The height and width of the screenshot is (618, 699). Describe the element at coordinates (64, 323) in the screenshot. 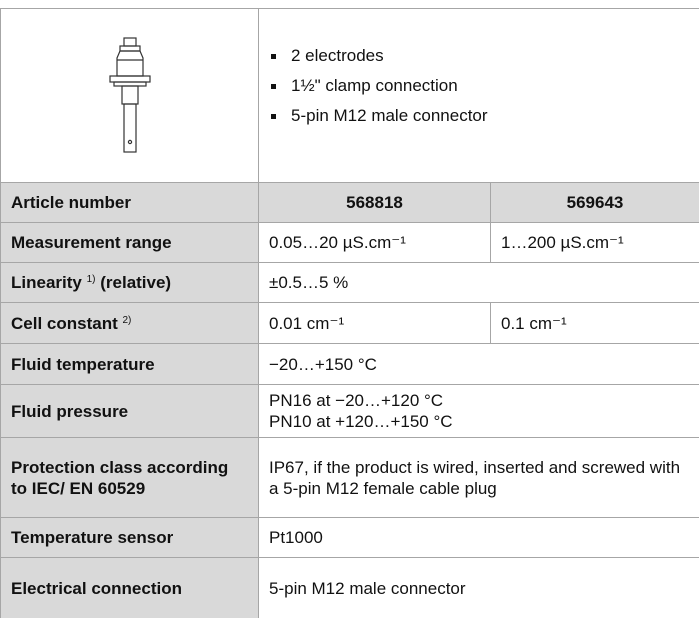

I see `label-text: Cell constant` at that location.